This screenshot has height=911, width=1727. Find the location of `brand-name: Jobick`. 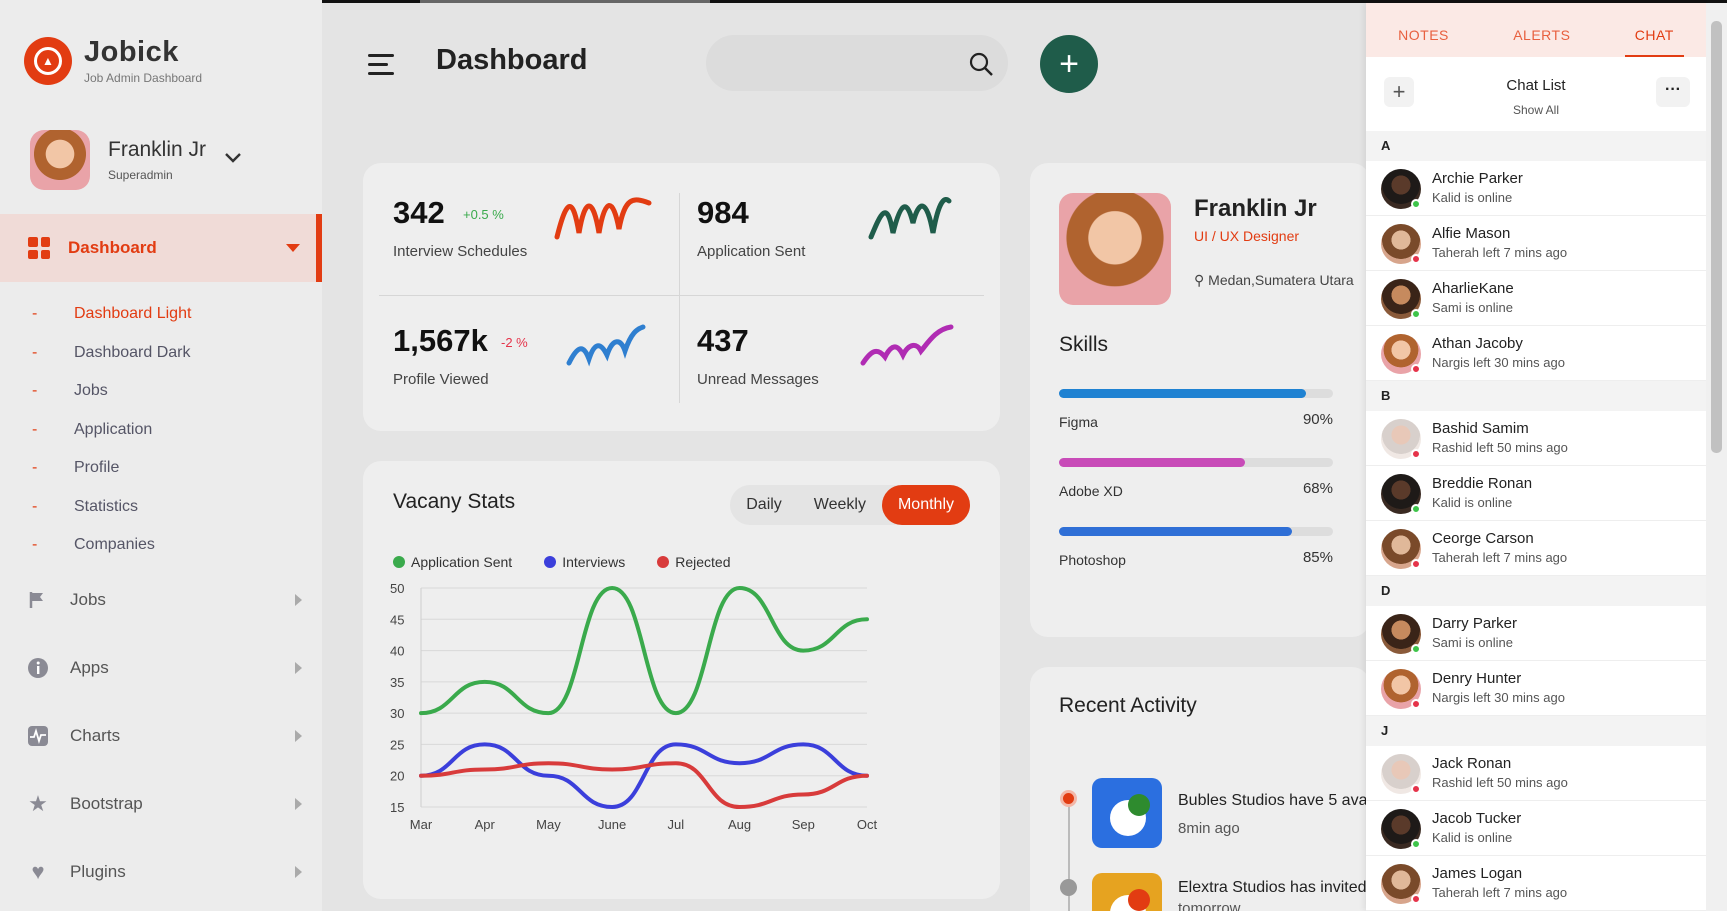

brand-name: Jobick is located at coordinates (131, 52).